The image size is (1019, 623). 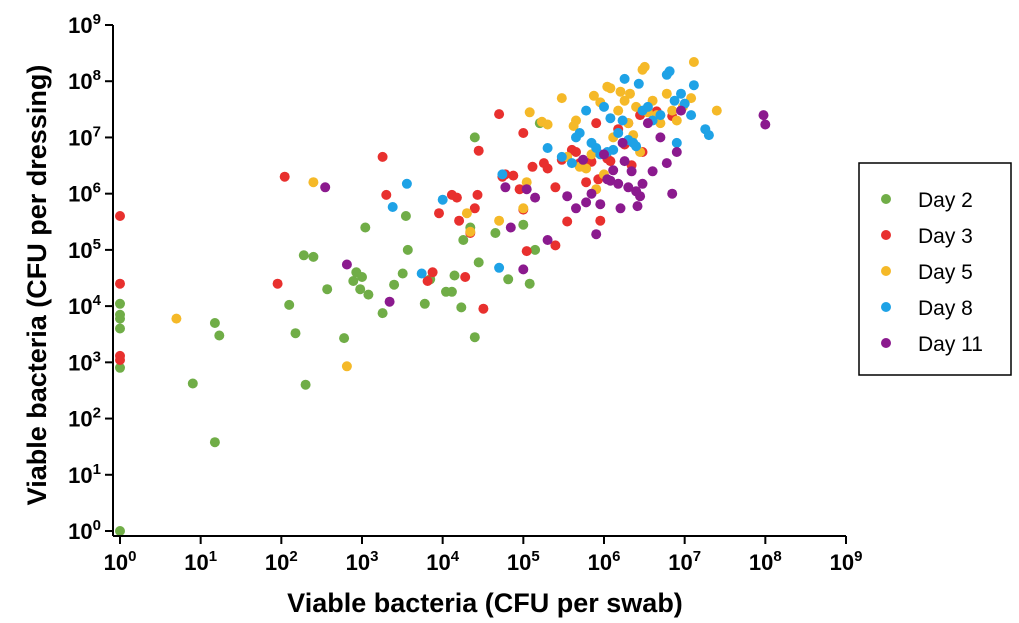 I want to click on y-tick-label: 10⁴, so click(x=84, y=305).